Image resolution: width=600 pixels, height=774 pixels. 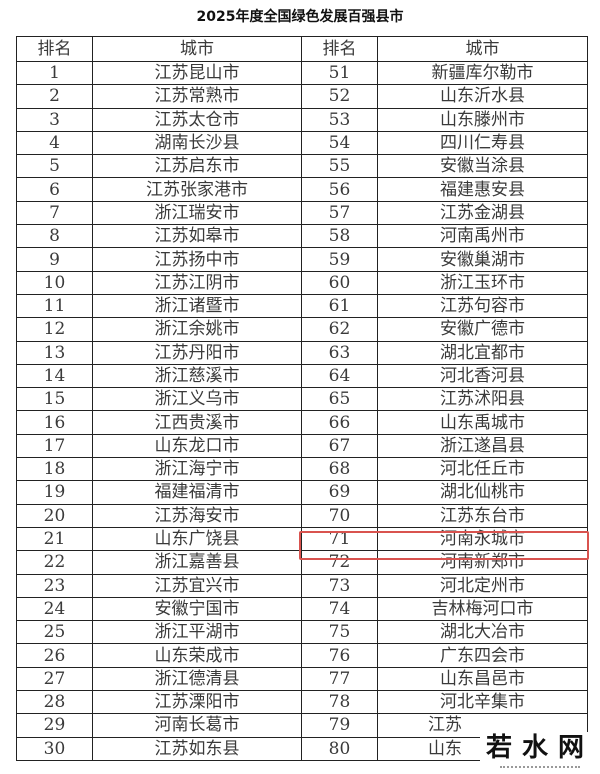 What do you see at coordinates (339, 282) in the screenshot?
I see `cell-rank-right: 60` at bounding box center [339, 282].